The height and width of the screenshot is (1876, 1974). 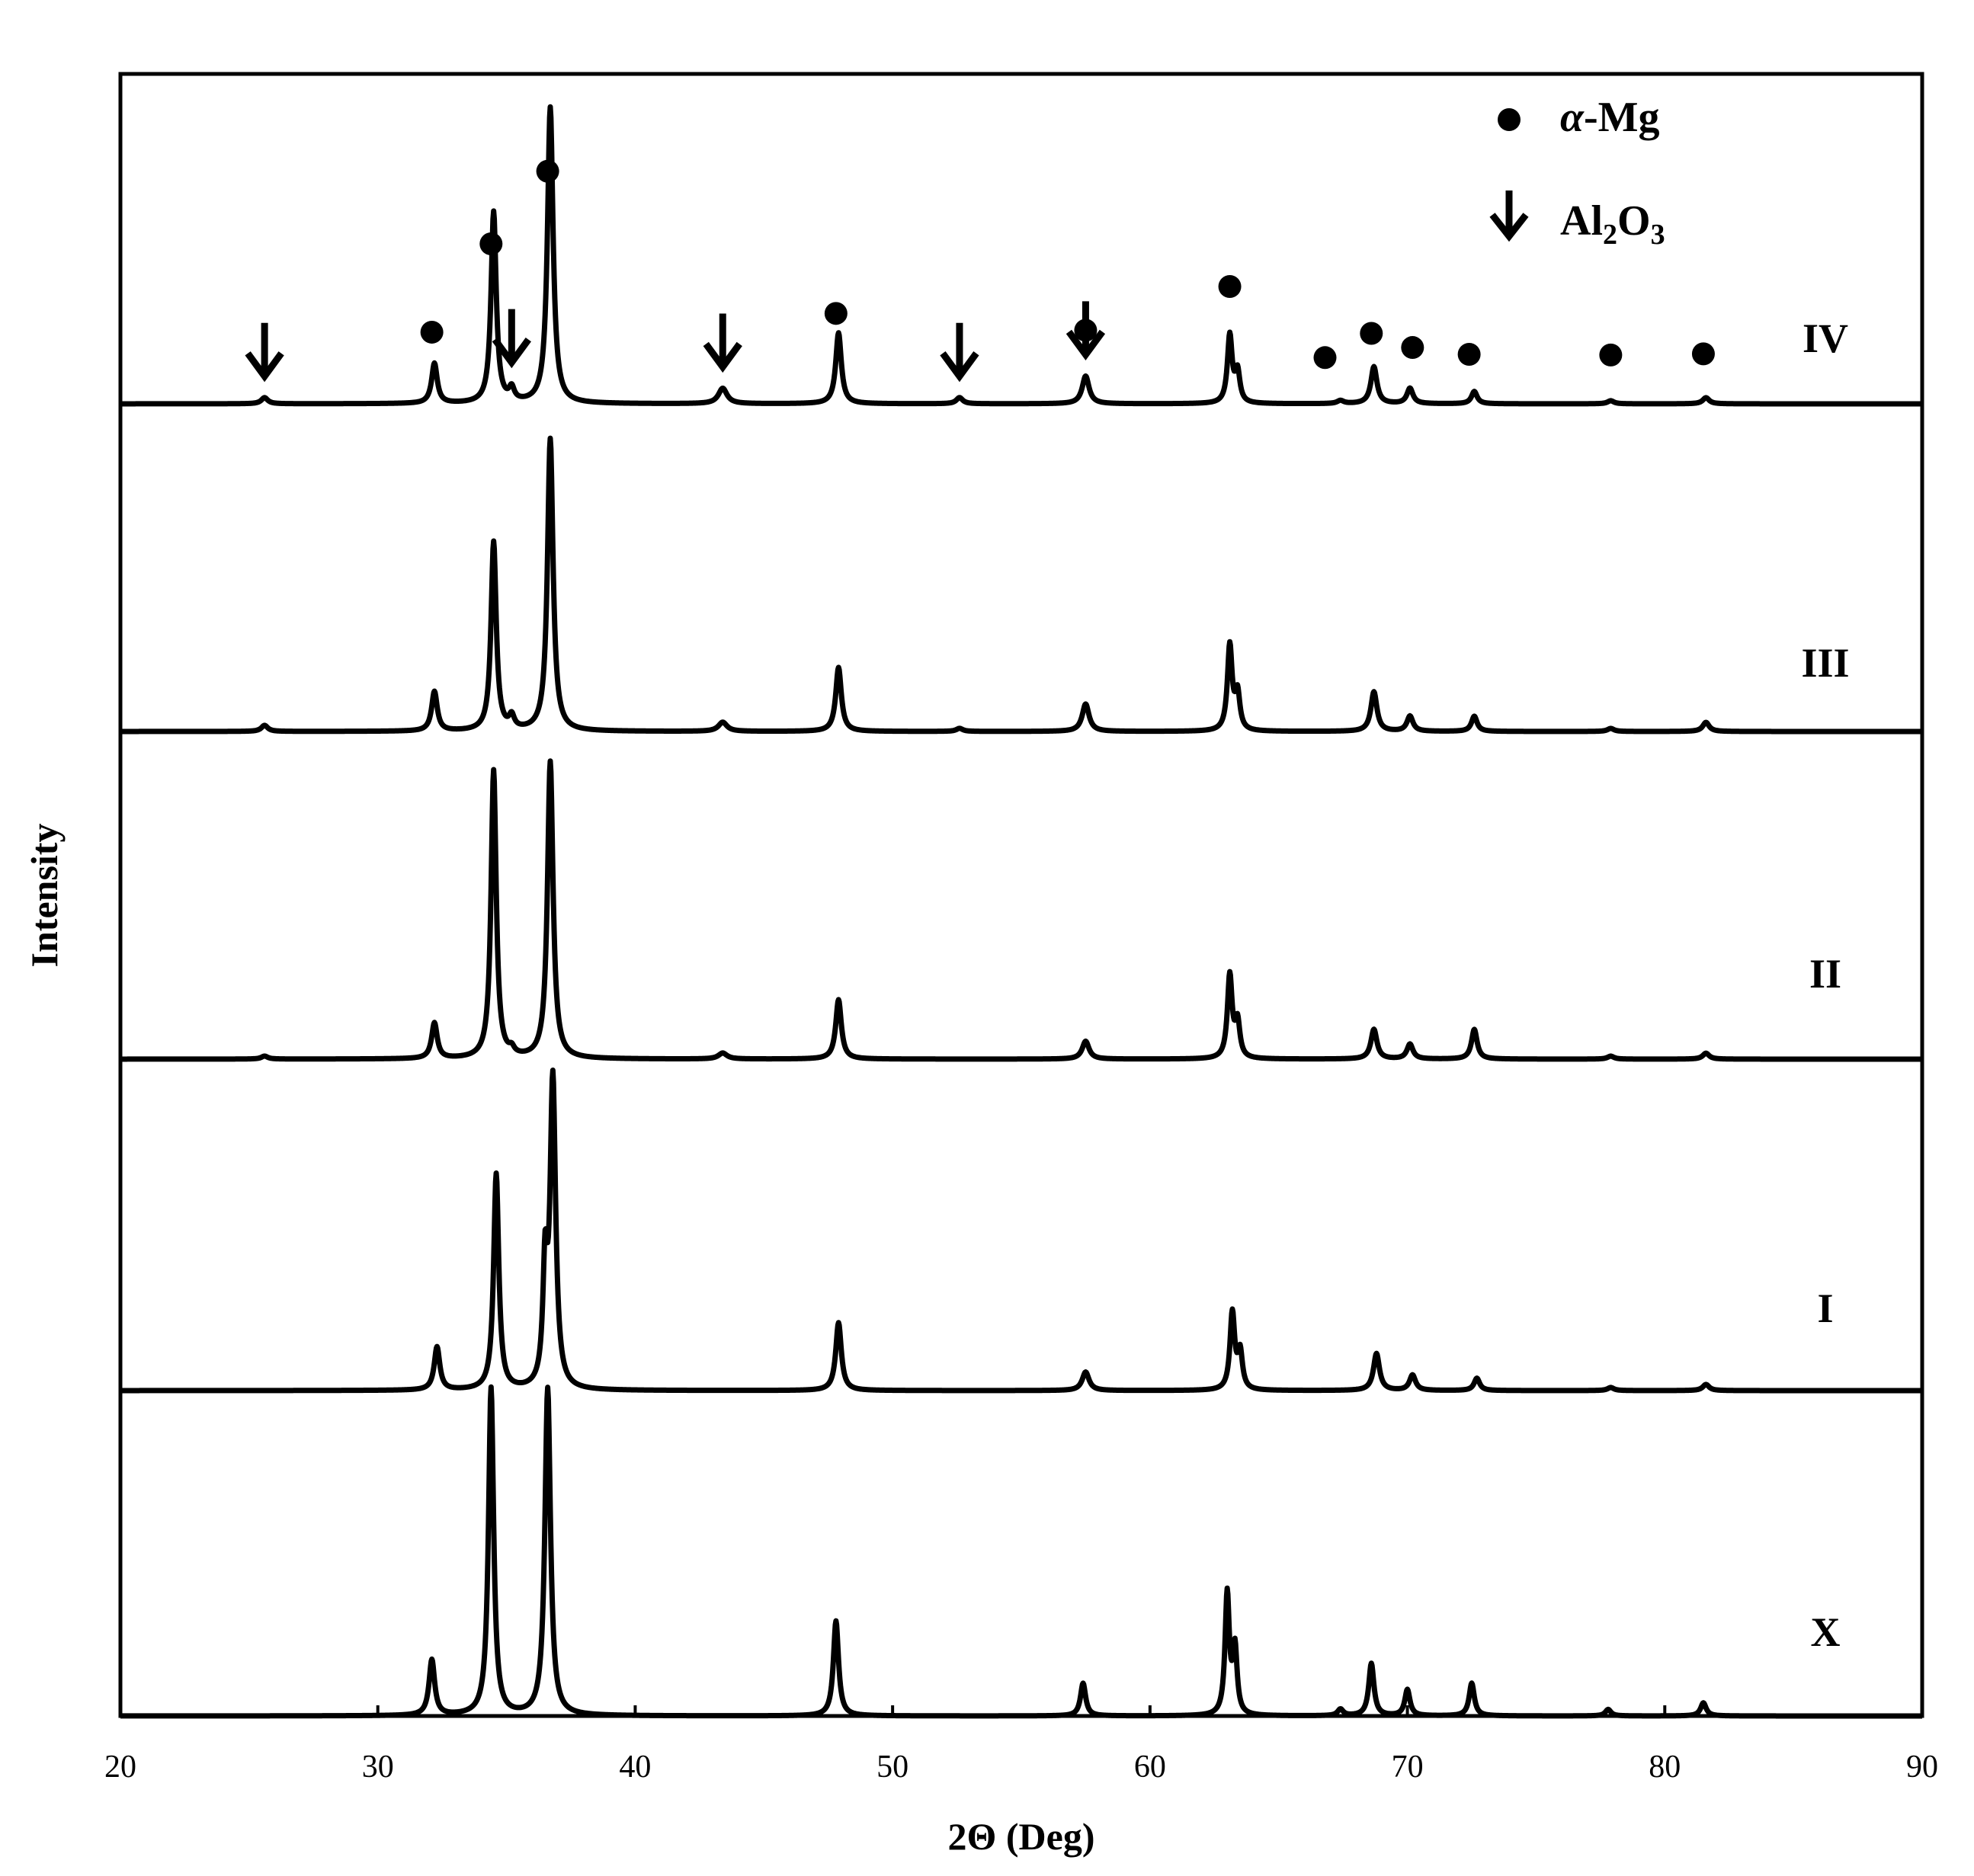 What do you see at coordinates (1610, 117) in the screenshot?
I see `legend-mg-label: α-Mg` at bounding box center [1610, 117].